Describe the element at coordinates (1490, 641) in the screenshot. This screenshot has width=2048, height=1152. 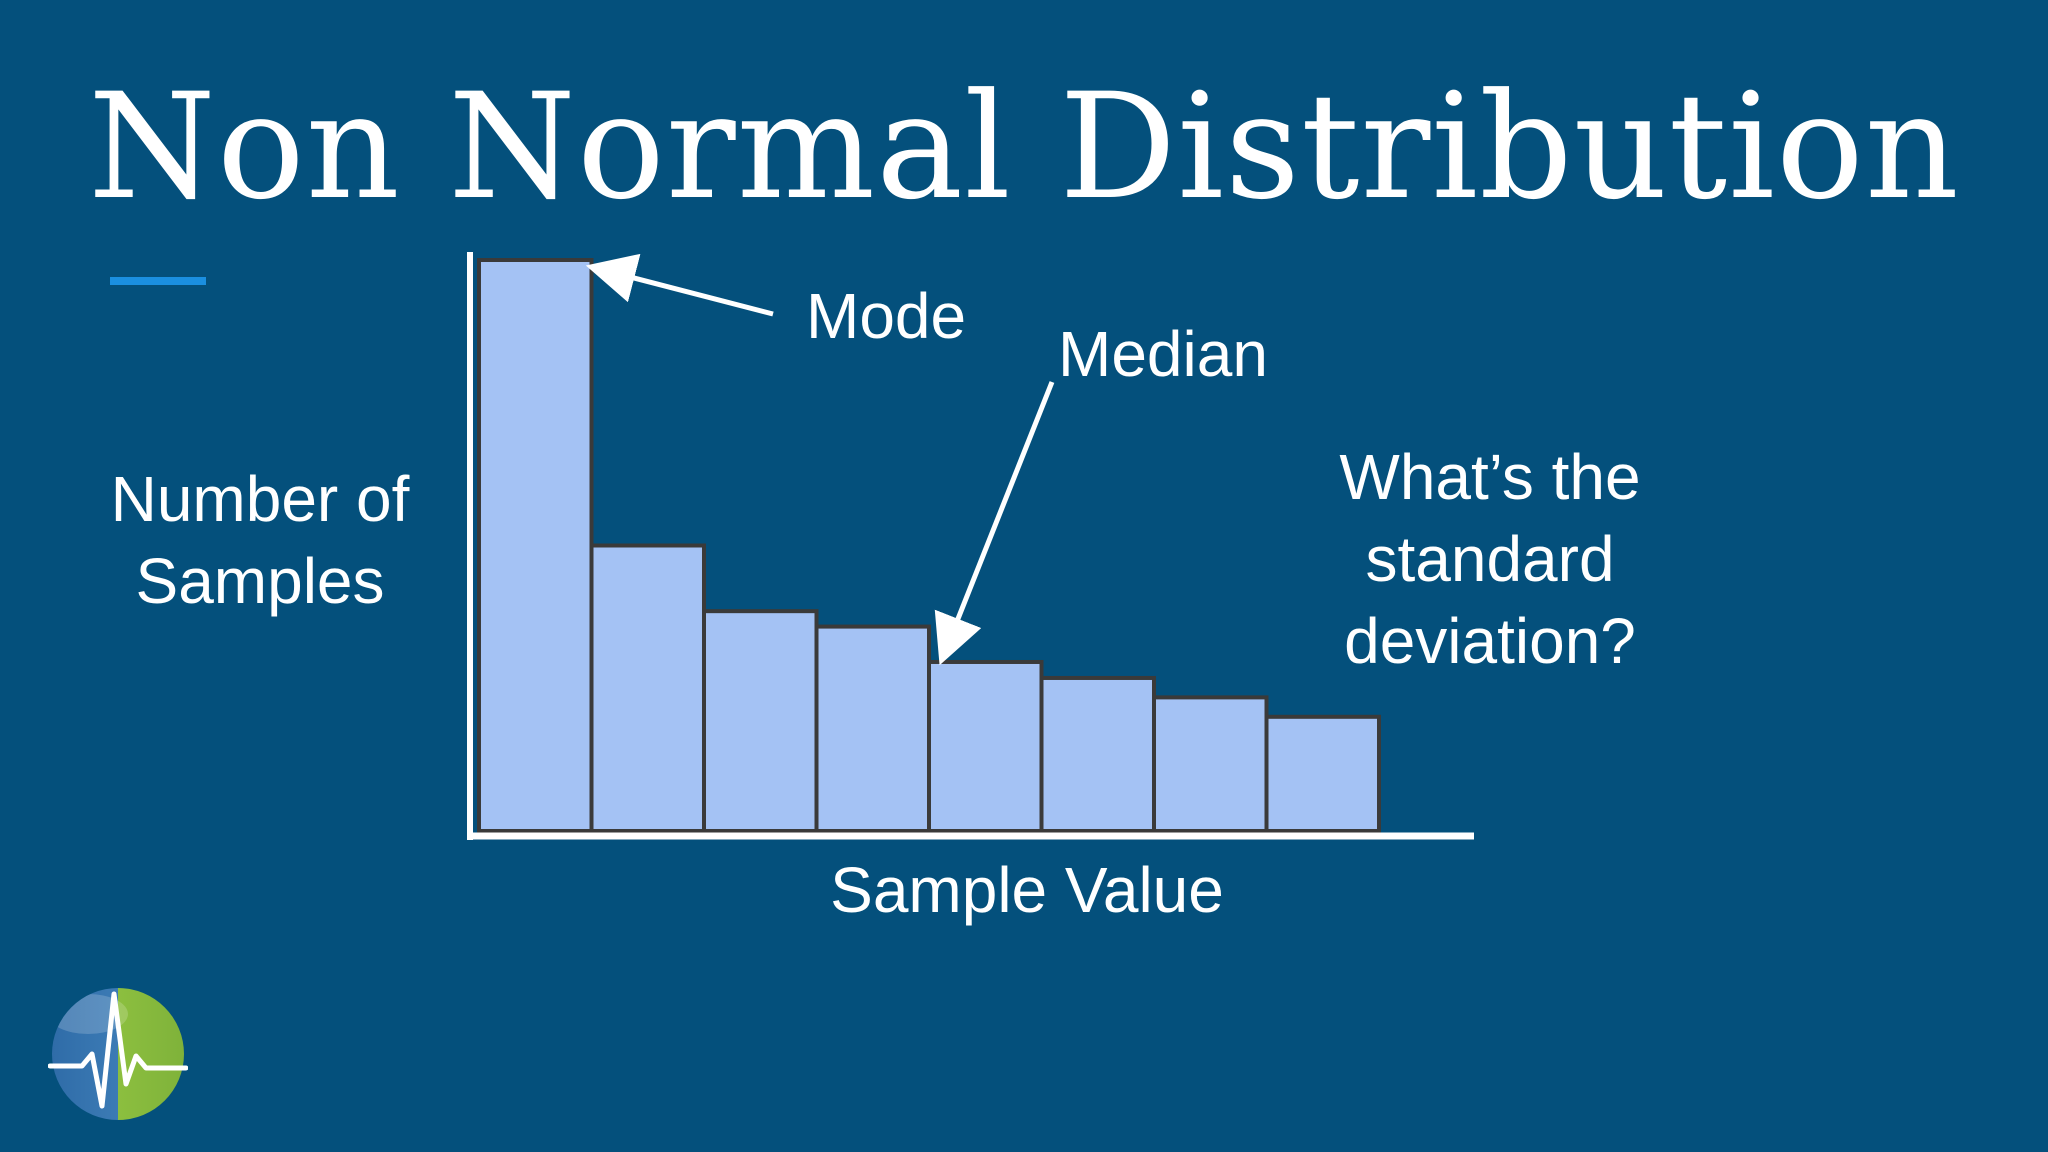
I see `question-line-3: deviation?` at that location.